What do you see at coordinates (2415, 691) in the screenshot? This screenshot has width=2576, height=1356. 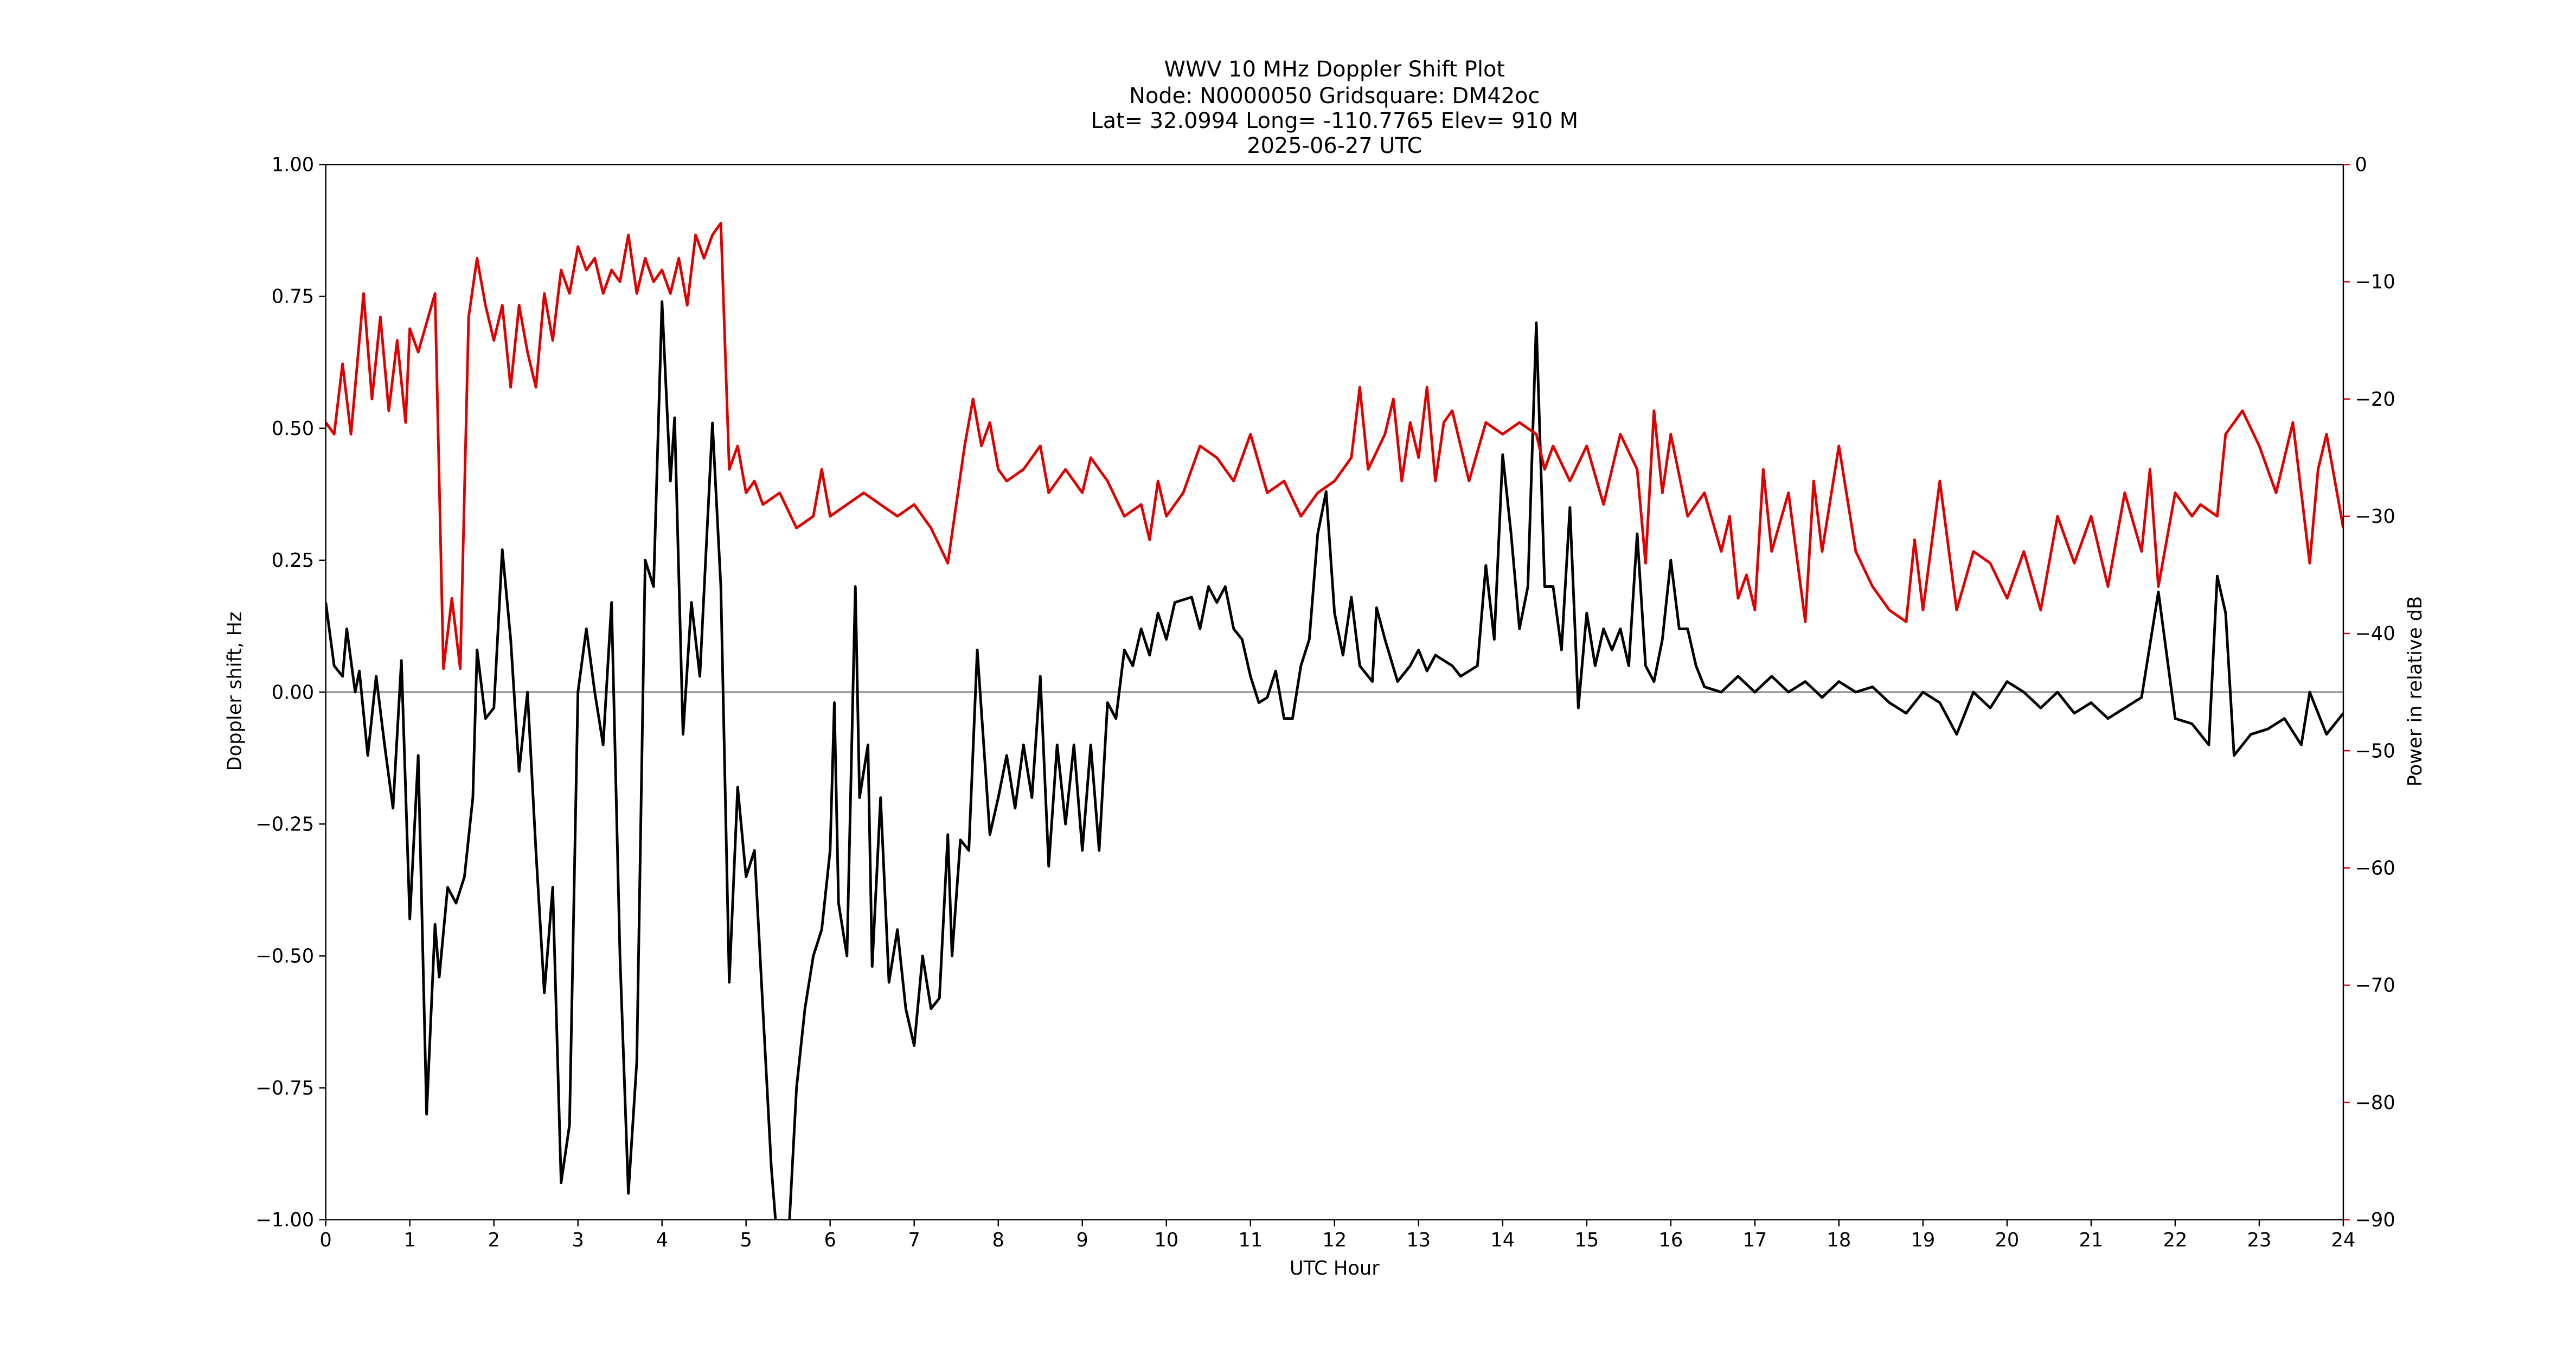 I see `y2-axis-label: Power in relative dB` at bounding box center [2415, 691].